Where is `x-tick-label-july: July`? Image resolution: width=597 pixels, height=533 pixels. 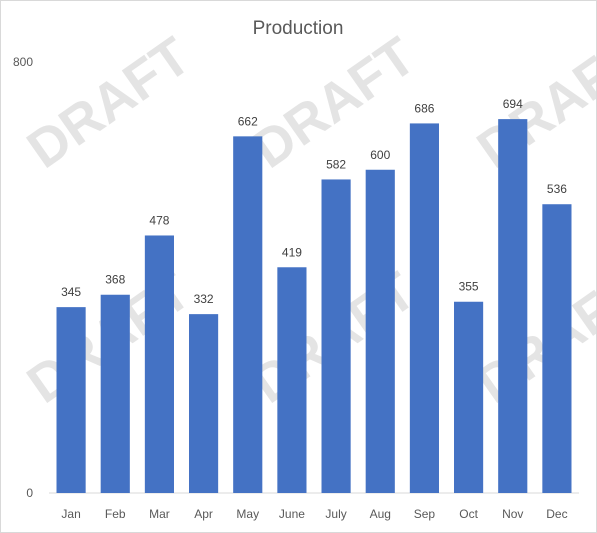
x-tick-label-july: July is located at coordinates (335, 514).